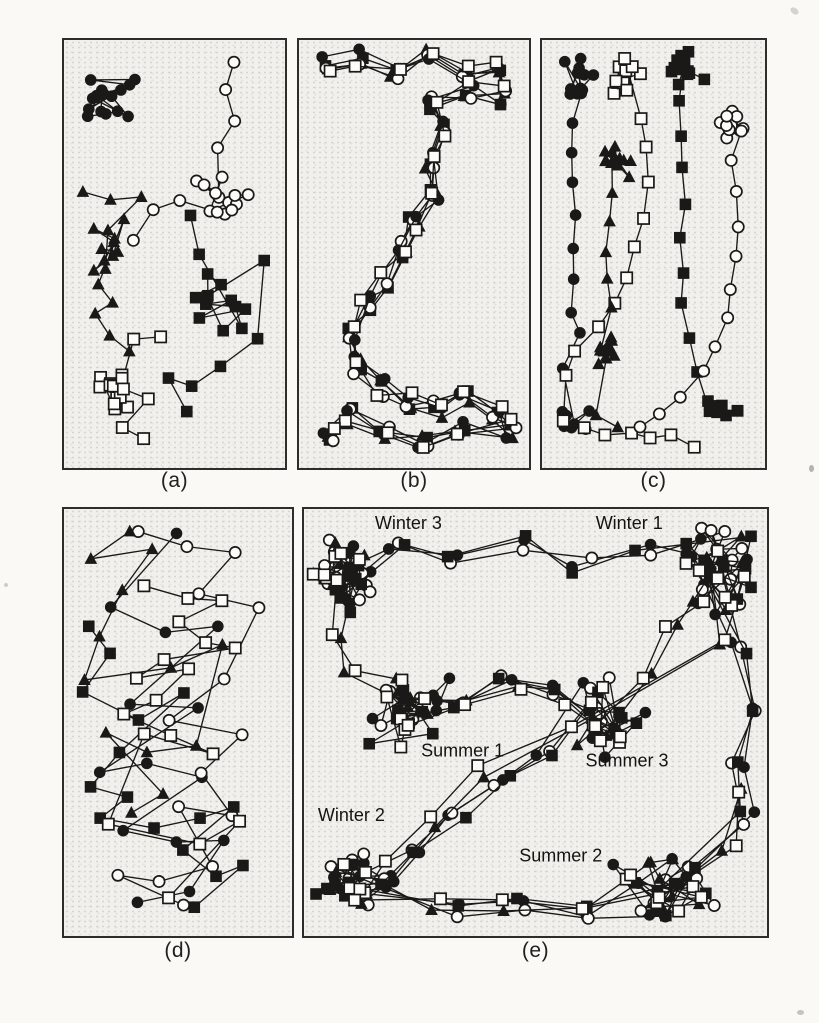  I want to click on panel-c-caption: (c), so click(653, 480).